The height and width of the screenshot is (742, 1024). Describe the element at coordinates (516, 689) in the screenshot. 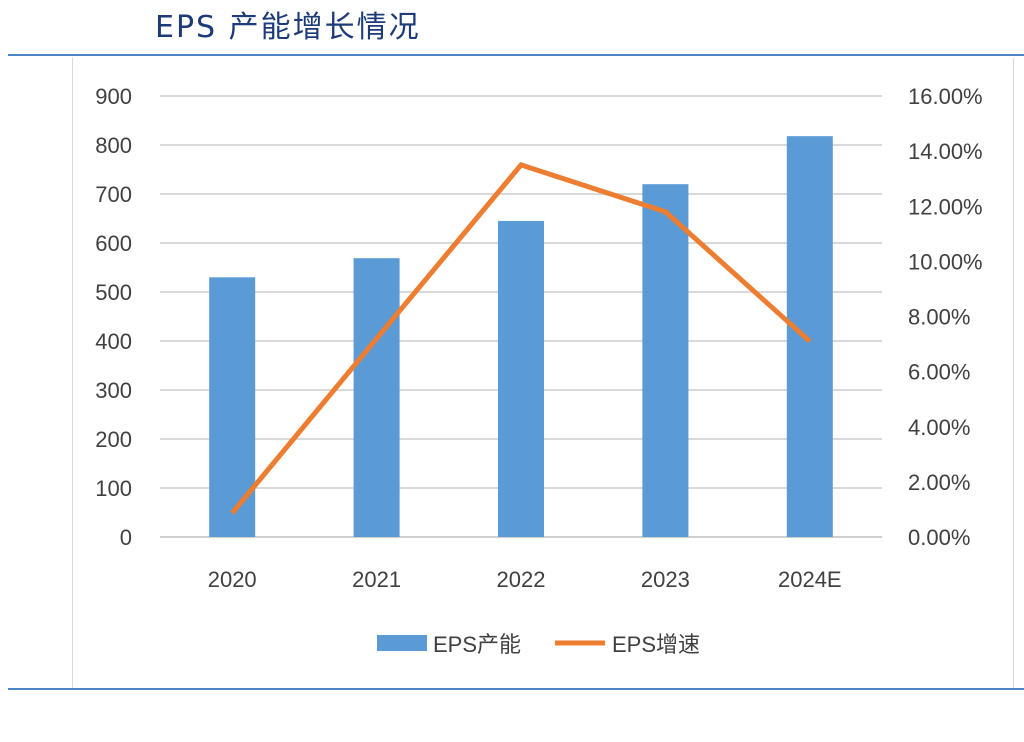

I see `bottom-divider` at that location.